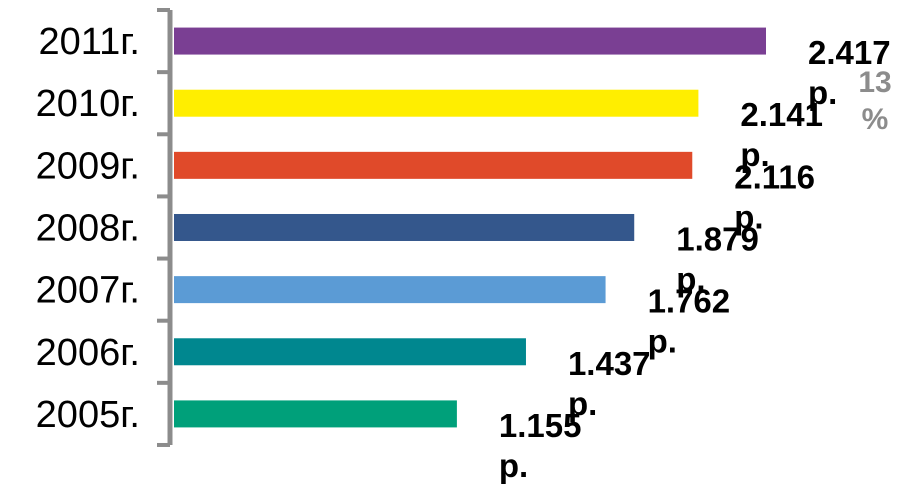 The height and width of the screenshot is (485, 917). Describe the element at coordinates (540, 425) in the screenshot. I see `value-label: 1.155` at that location.